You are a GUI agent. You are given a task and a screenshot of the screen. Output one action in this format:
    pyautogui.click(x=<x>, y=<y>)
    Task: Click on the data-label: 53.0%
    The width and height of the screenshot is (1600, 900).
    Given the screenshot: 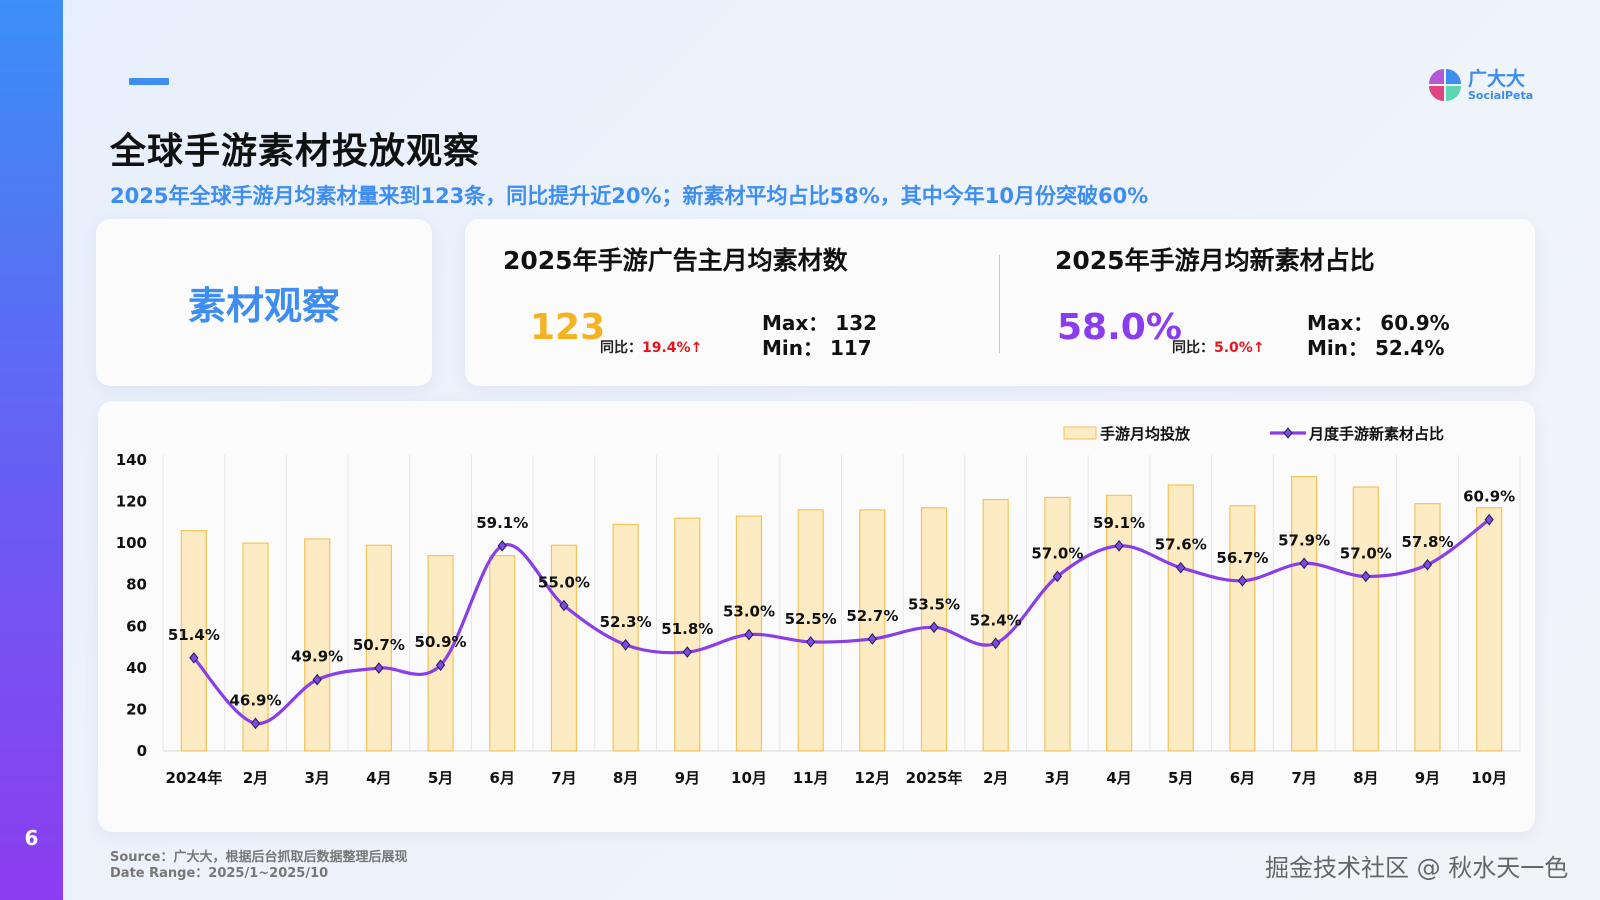 What is the action you would take?
    pyautogui.click(x=749, y=612)
    